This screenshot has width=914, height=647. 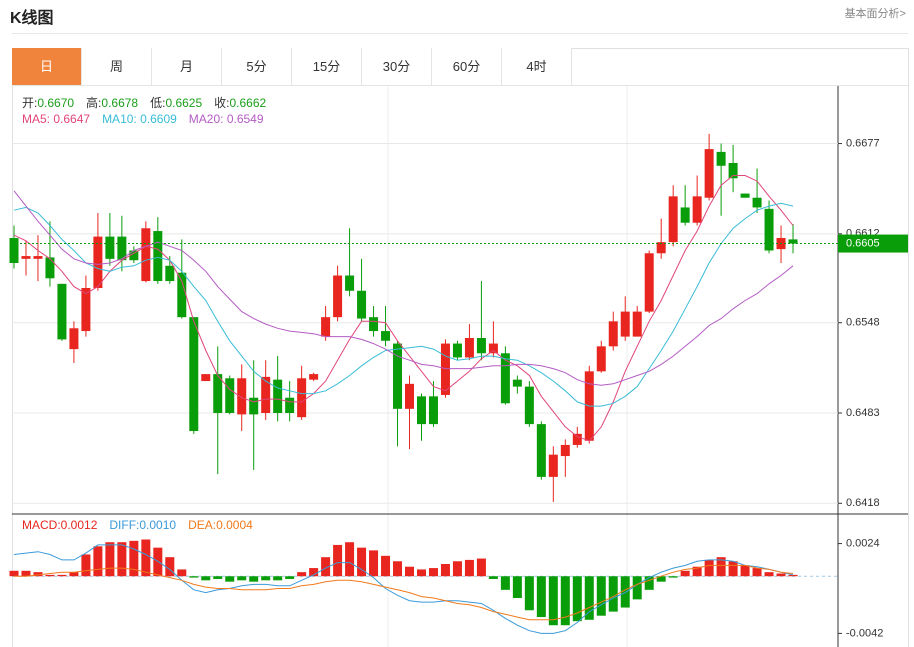 What do you see at coordinates (248, 103) in the screenshot?
I see `ohlc-value: 0.6662` at bounding box center [248, 103].